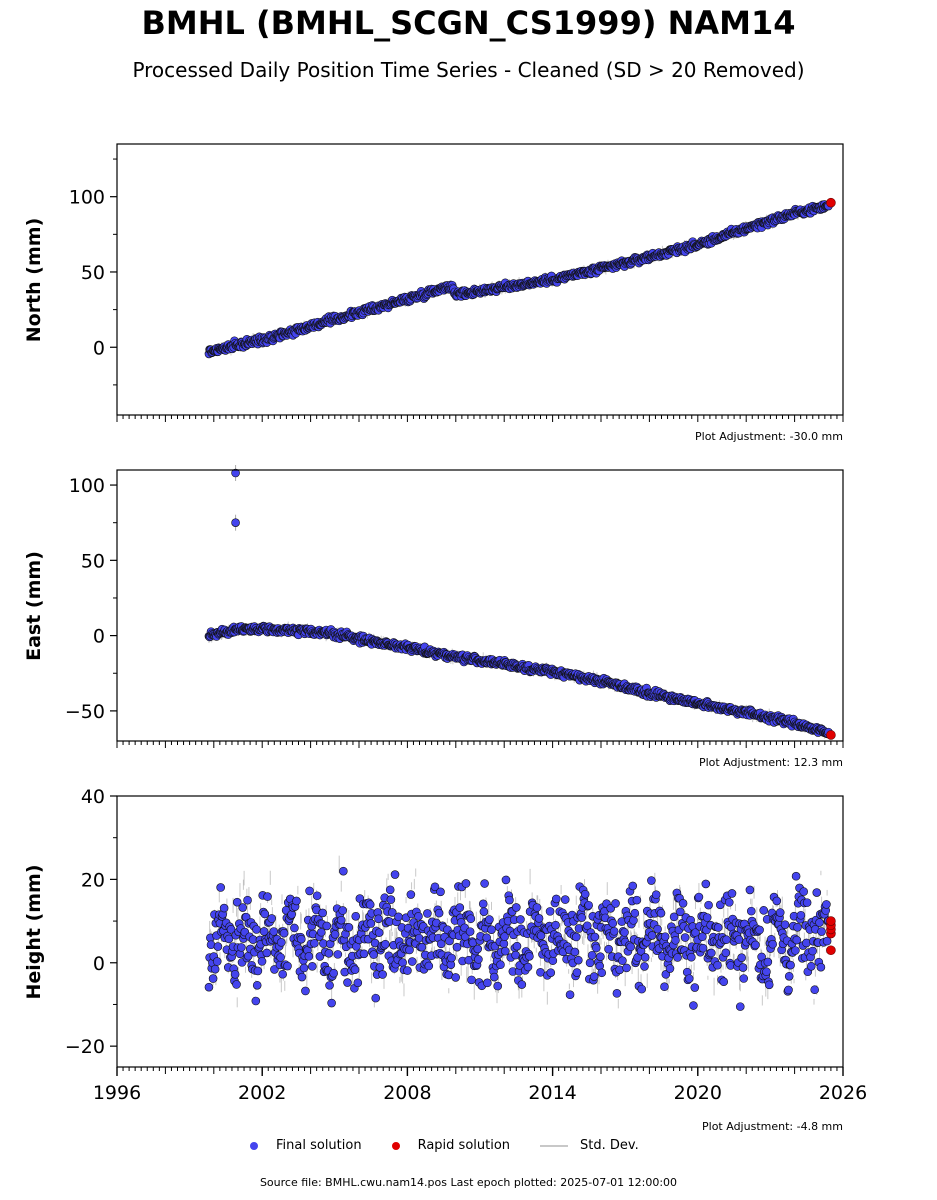 This screenshot has height=1200, width=937. I want to click on east-y-label: East (mm), so click(34, 606).